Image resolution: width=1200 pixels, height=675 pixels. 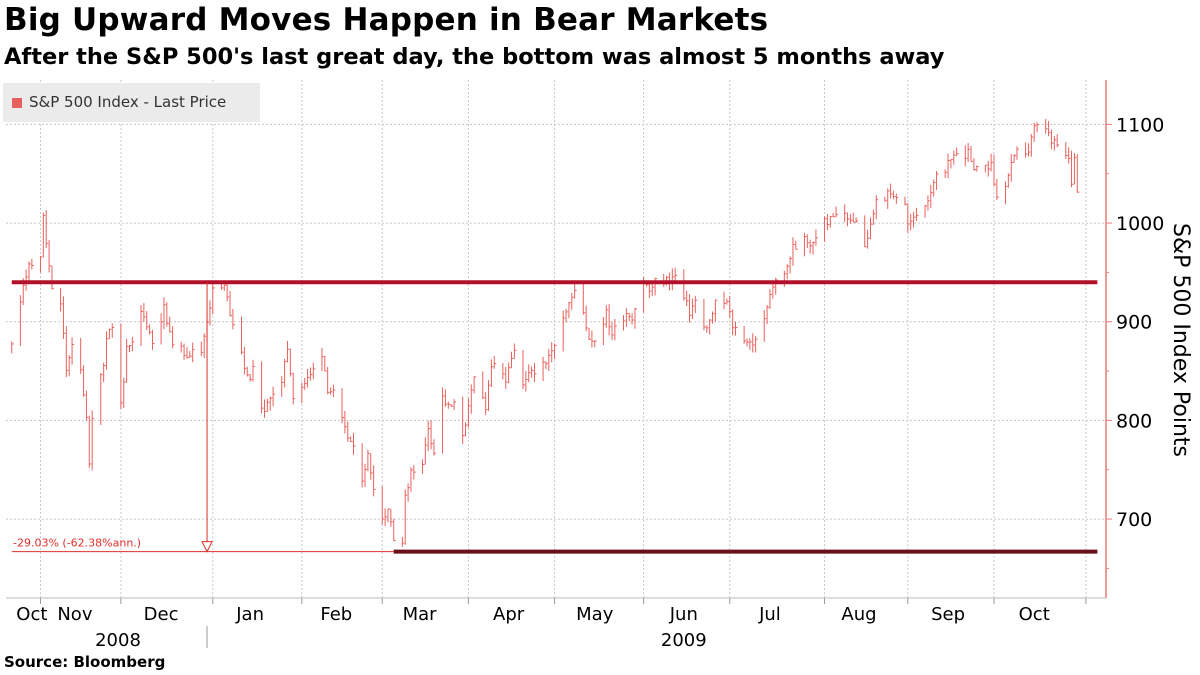 I want to click on annotation-label: -29.03% (-62.38%ann.), so click(x=77, y=543).